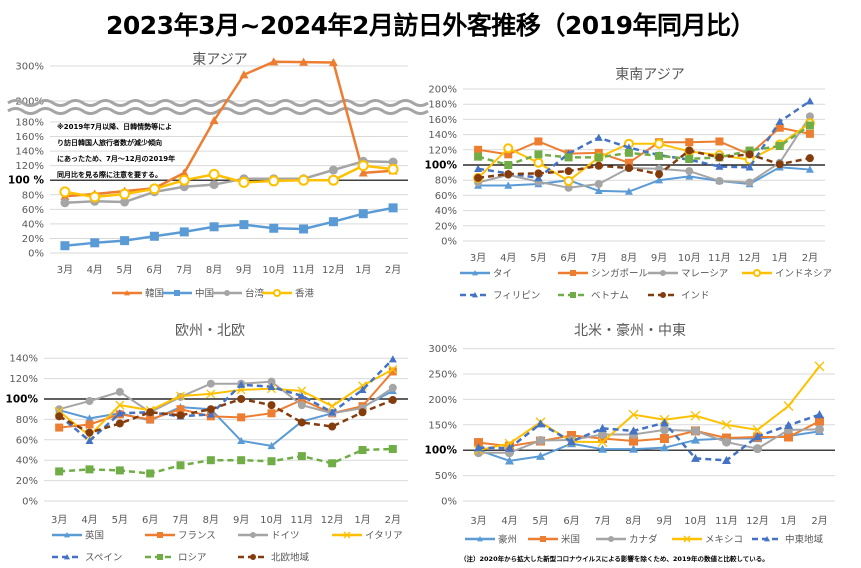  Describe the element at coordinates (305, 294) in the screenshot. I see `legend-label: 香港` at that location.